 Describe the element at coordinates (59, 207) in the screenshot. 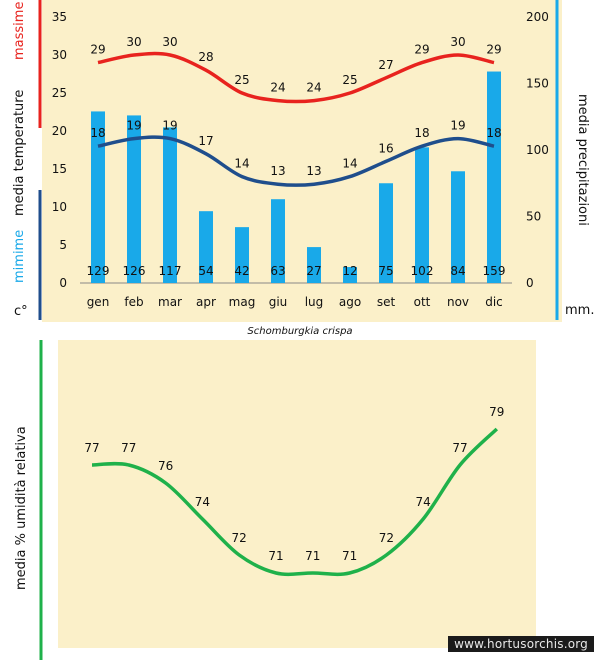

I see `left-tick-label: 10` at that location.